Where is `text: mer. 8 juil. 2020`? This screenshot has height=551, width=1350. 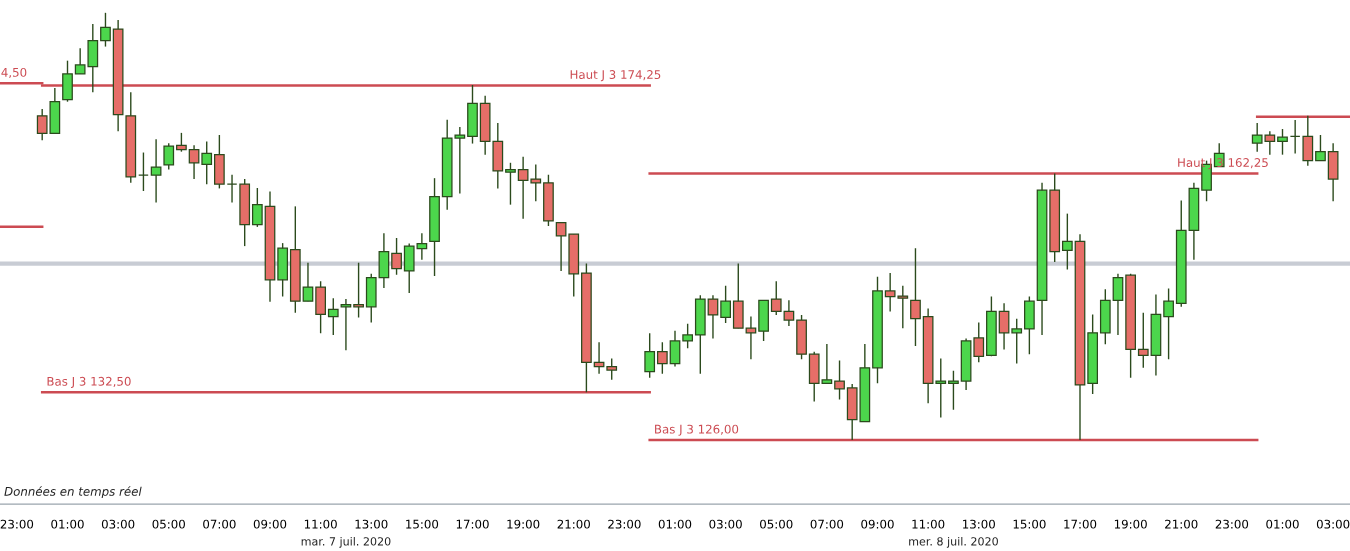
text: mer. 8 juil. 2020 is located at coordinates (953, 542).